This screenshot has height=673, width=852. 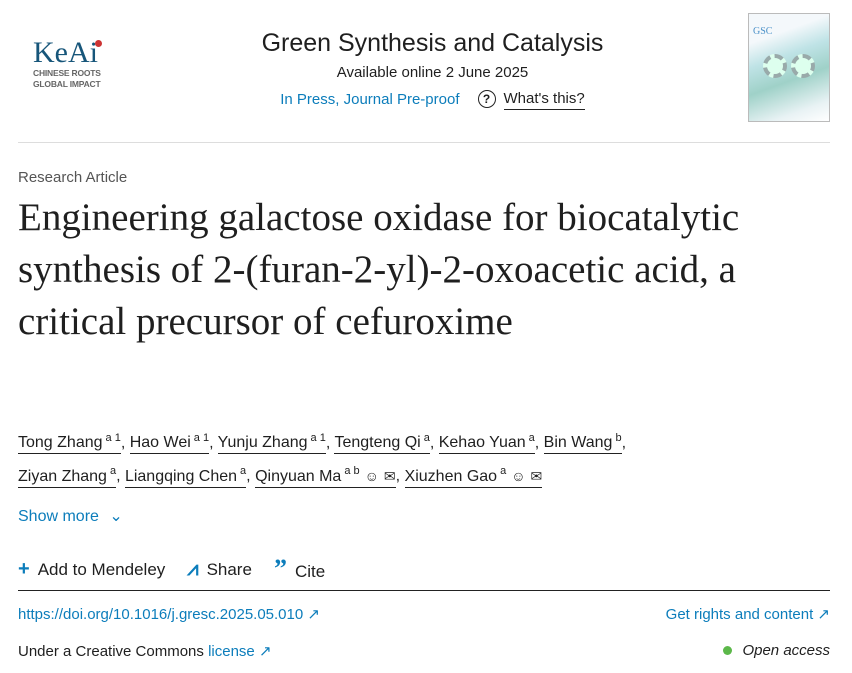 What do you see at coordinates (65, 52) in the screenshot?
I see `logo-text: KeAi` at bounding box center [65, 52].